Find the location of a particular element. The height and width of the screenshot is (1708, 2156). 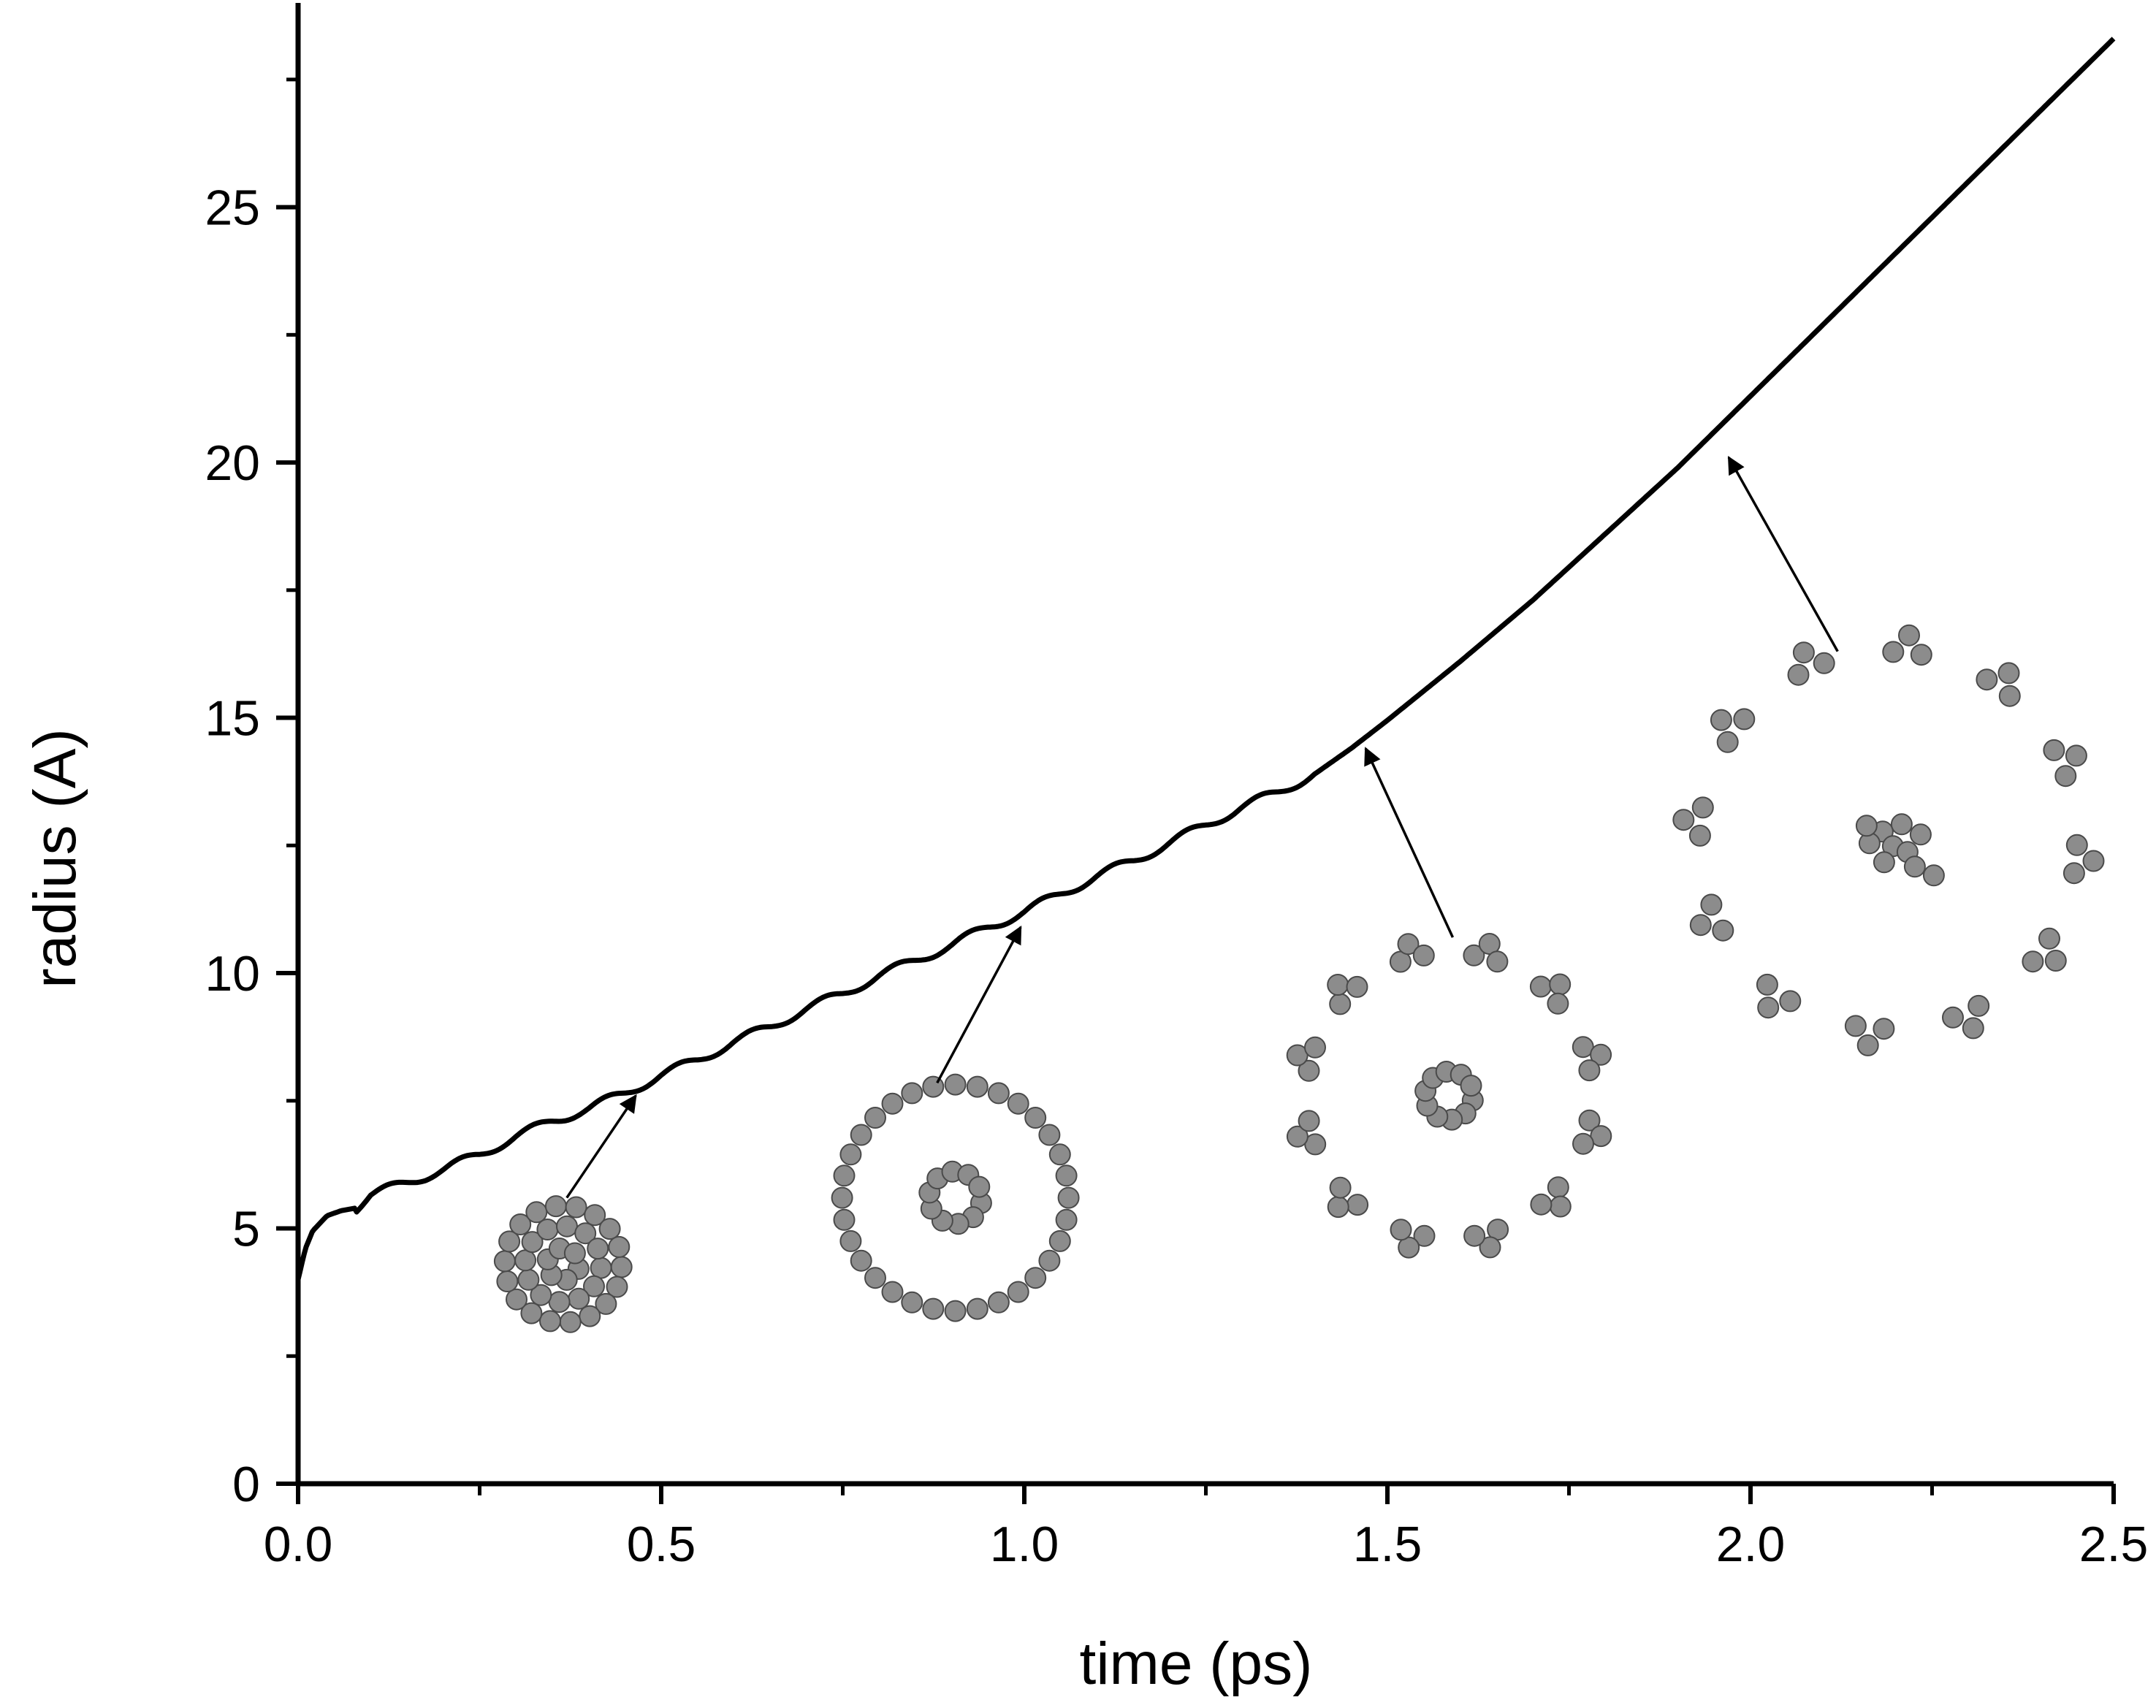

annotation-arrow is located at coordinates (979, 1004).